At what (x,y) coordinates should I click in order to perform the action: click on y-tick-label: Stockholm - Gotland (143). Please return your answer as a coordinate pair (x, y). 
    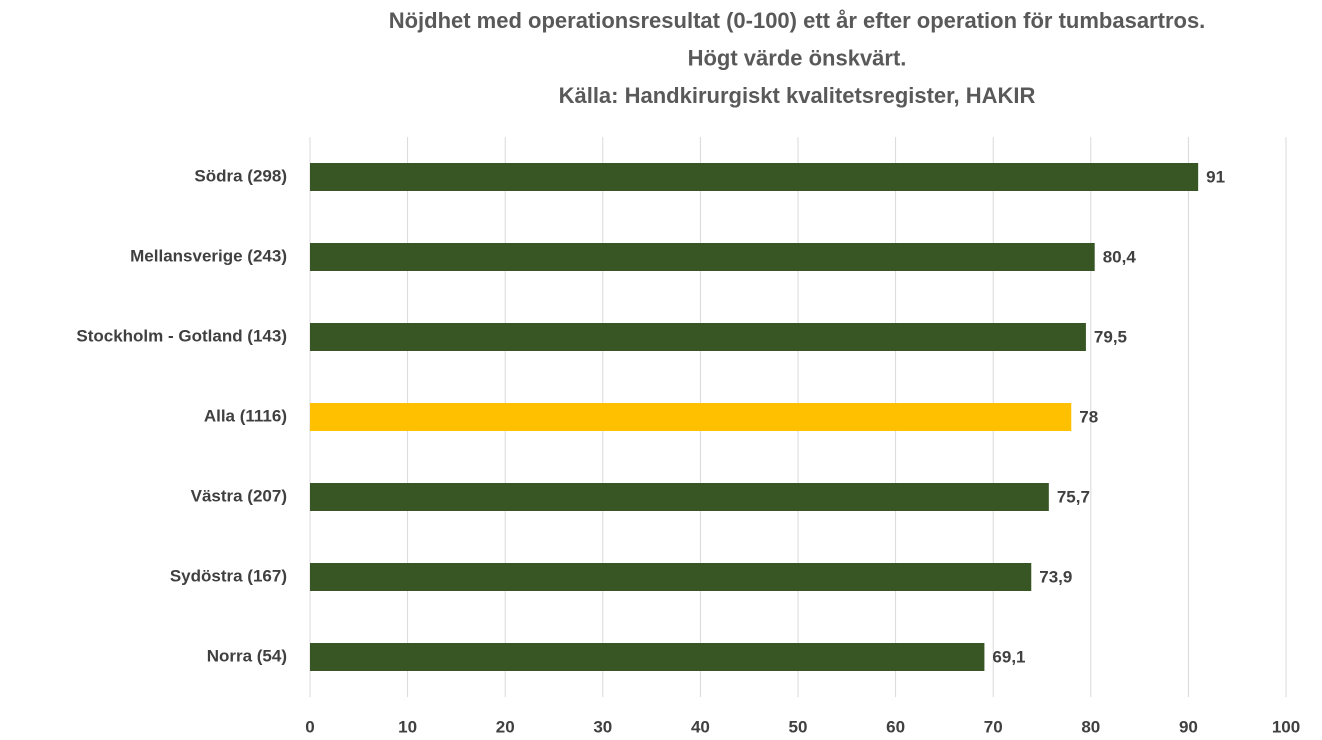
    Looking at the image, I should click on (181, 335).